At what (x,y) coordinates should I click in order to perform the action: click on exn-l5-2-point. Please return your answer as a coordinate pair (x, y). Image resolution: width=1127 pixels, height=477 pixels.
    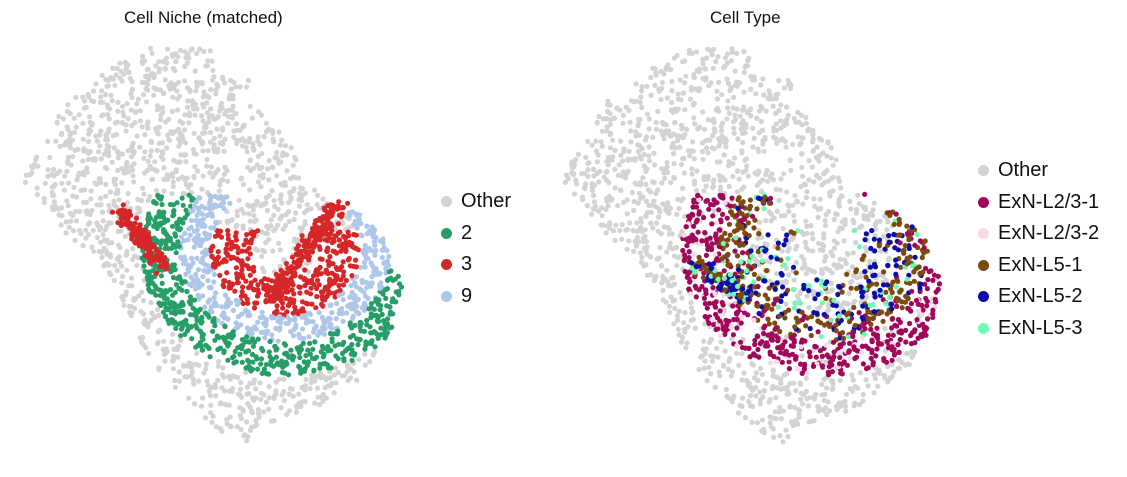
    Looking at the image, I should click on (866, 234).